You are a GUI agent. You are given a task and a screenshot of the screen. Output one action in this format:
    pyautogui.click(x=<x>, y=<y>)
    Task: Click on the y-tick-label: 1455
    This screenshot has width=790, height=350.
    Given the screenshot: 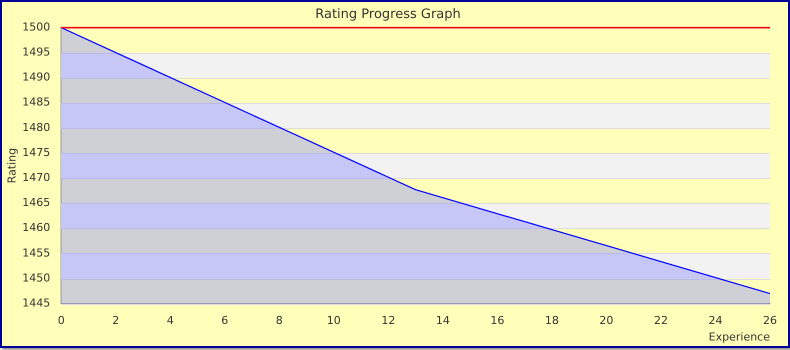 What is the action you would take?
    pyautogui.click(x=36, y=253)
    